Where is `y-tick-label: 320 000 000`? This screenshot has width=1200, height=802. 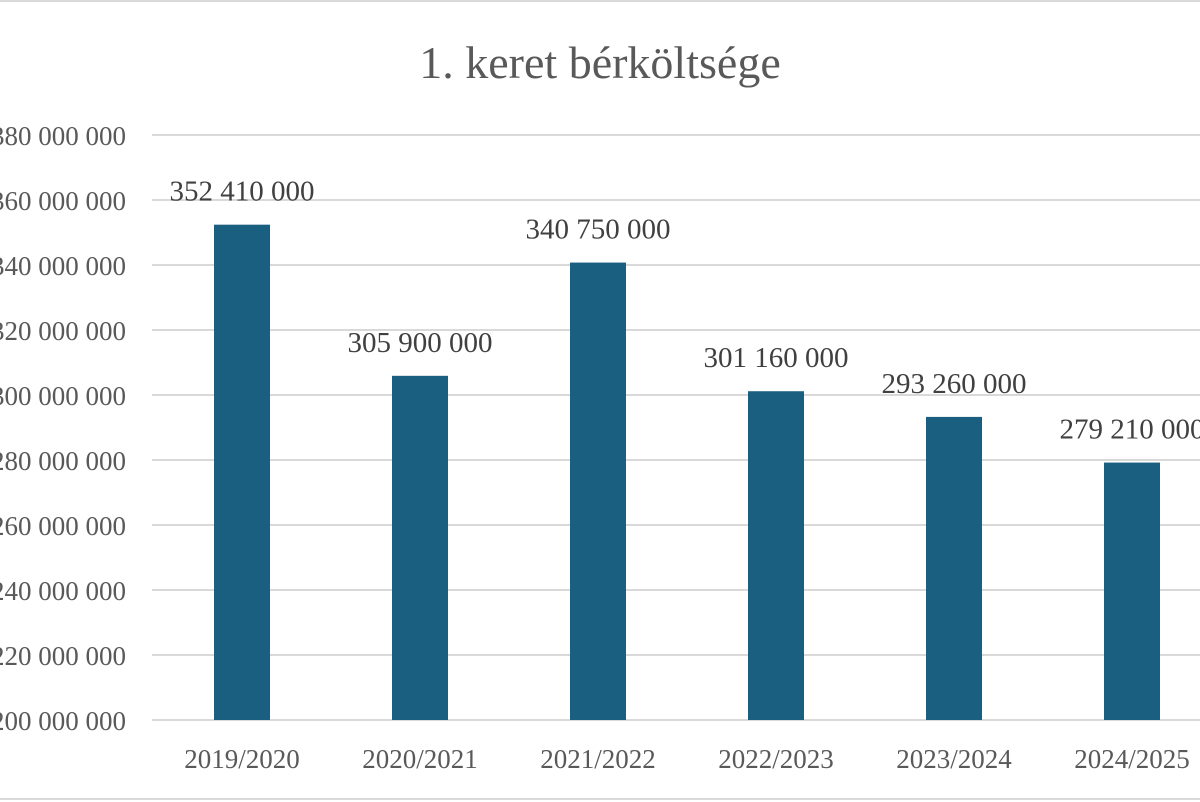 y-tick-label: 320 000 000 is located at coordinates (63, 331).